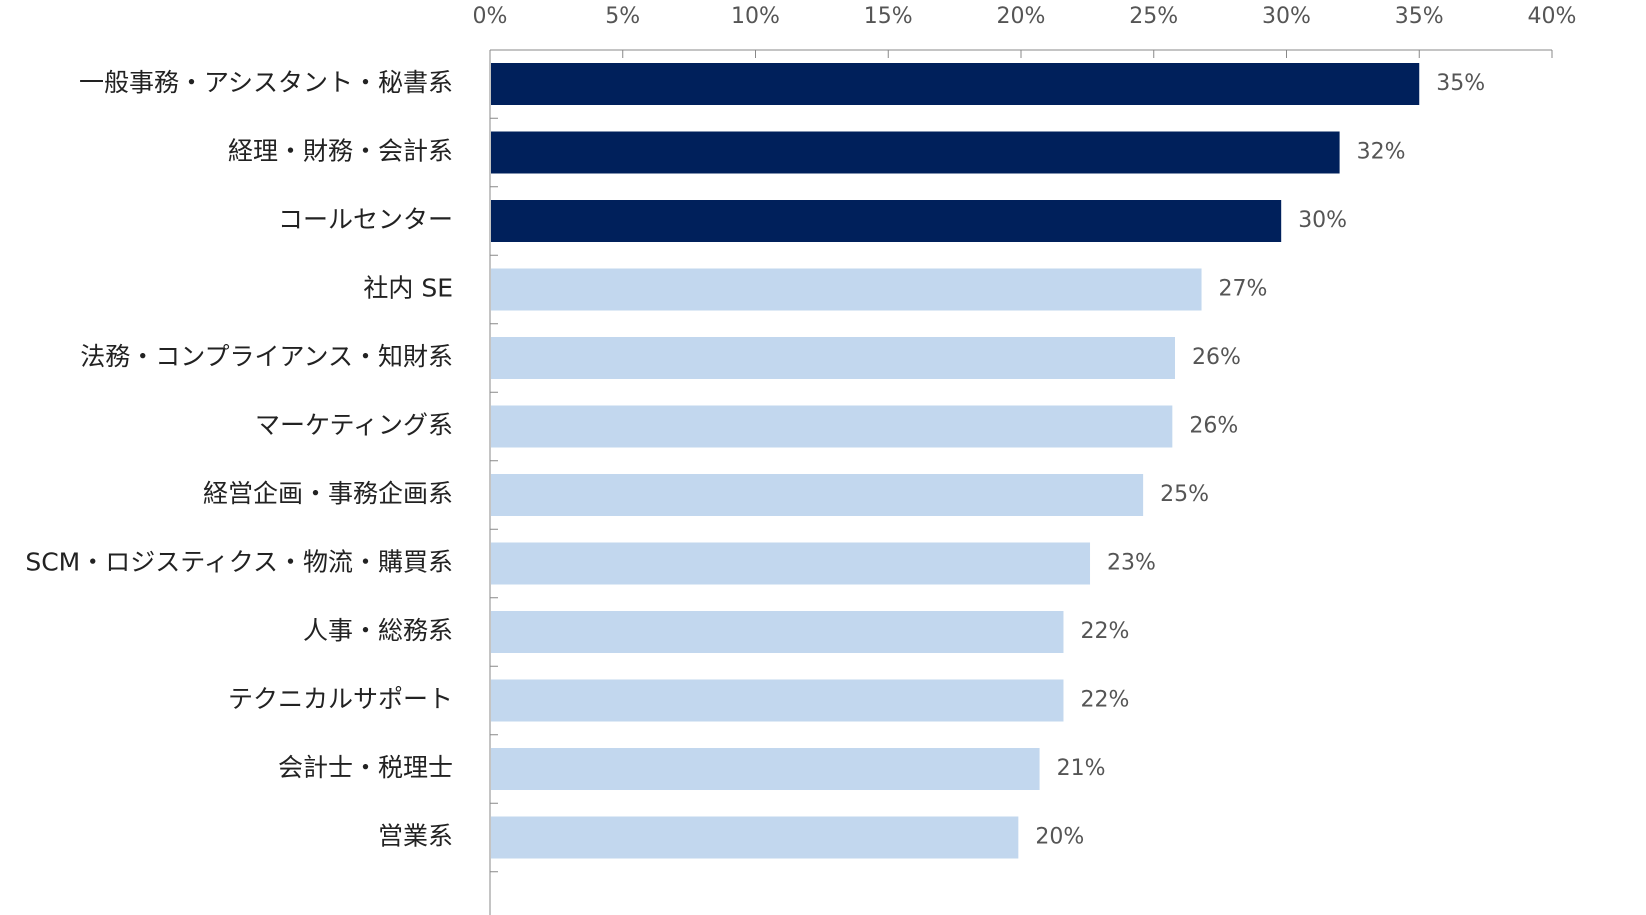 The height and width of the screenshot is (915, 1646). What do you see at coordinates (266, 356) in the screenshot?
I see `category-label: 法務・コンプライアンス・知財系` at bounding box center [266, 356].